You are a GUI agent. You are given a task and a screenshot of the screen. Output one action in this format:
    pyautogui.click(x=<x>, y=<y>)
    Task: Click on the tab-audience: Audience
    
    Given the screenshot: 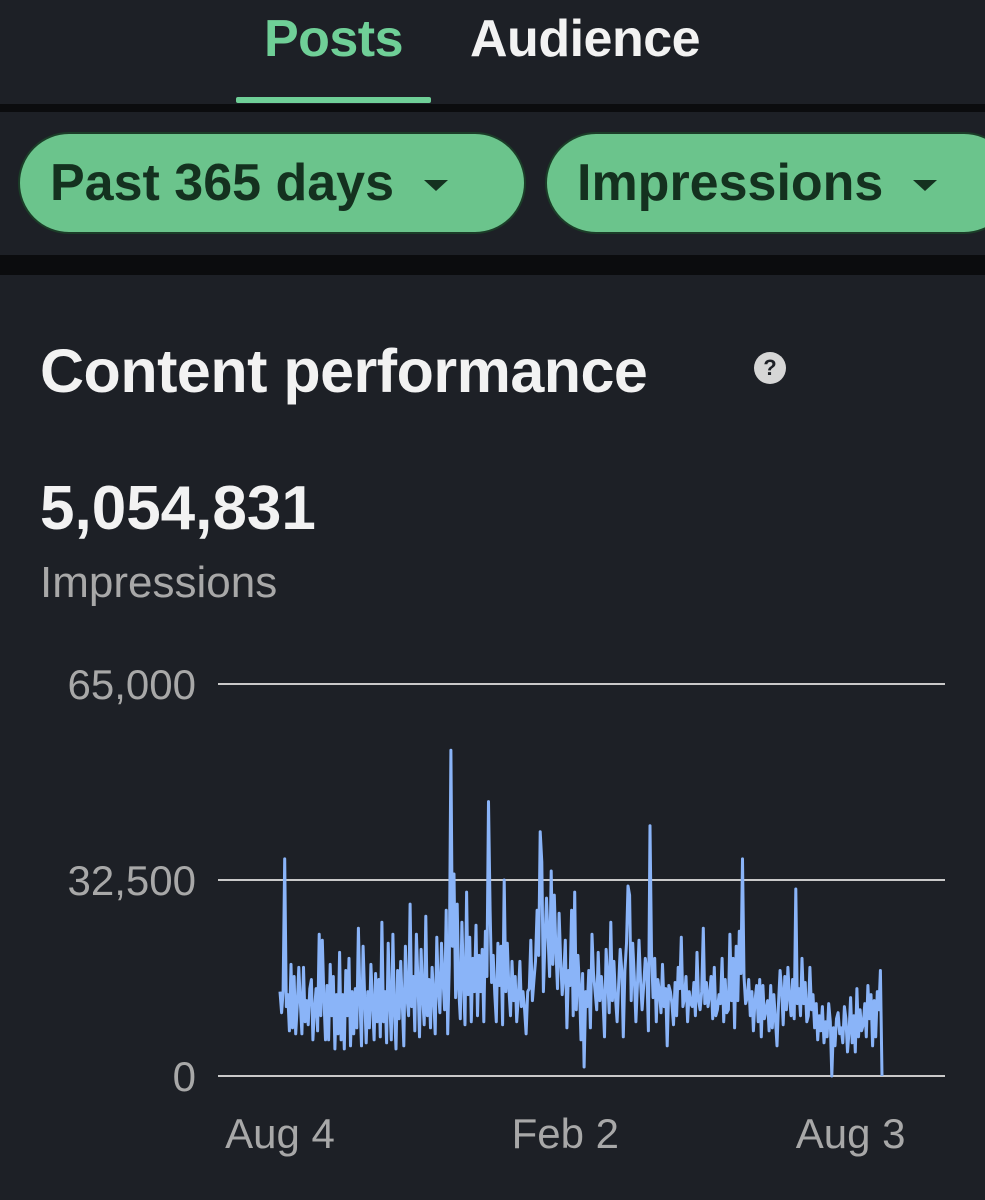 What is the action you would take?
    pyautogui.click(x=585, y=39)
    